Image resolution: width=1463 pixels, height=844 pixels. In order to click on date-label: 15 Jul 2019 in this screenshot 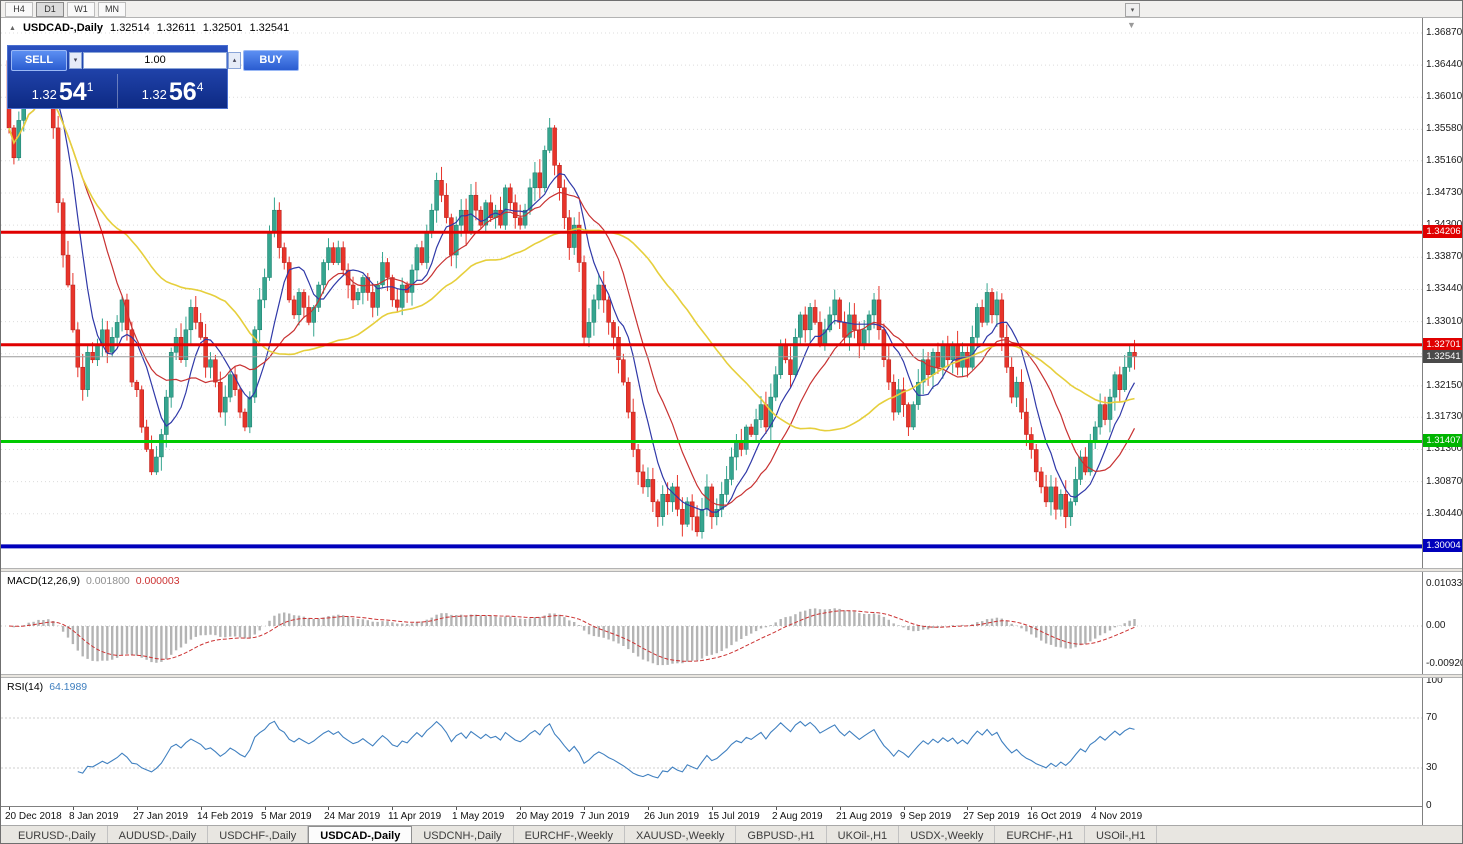, I will do `click(734, 816)`.